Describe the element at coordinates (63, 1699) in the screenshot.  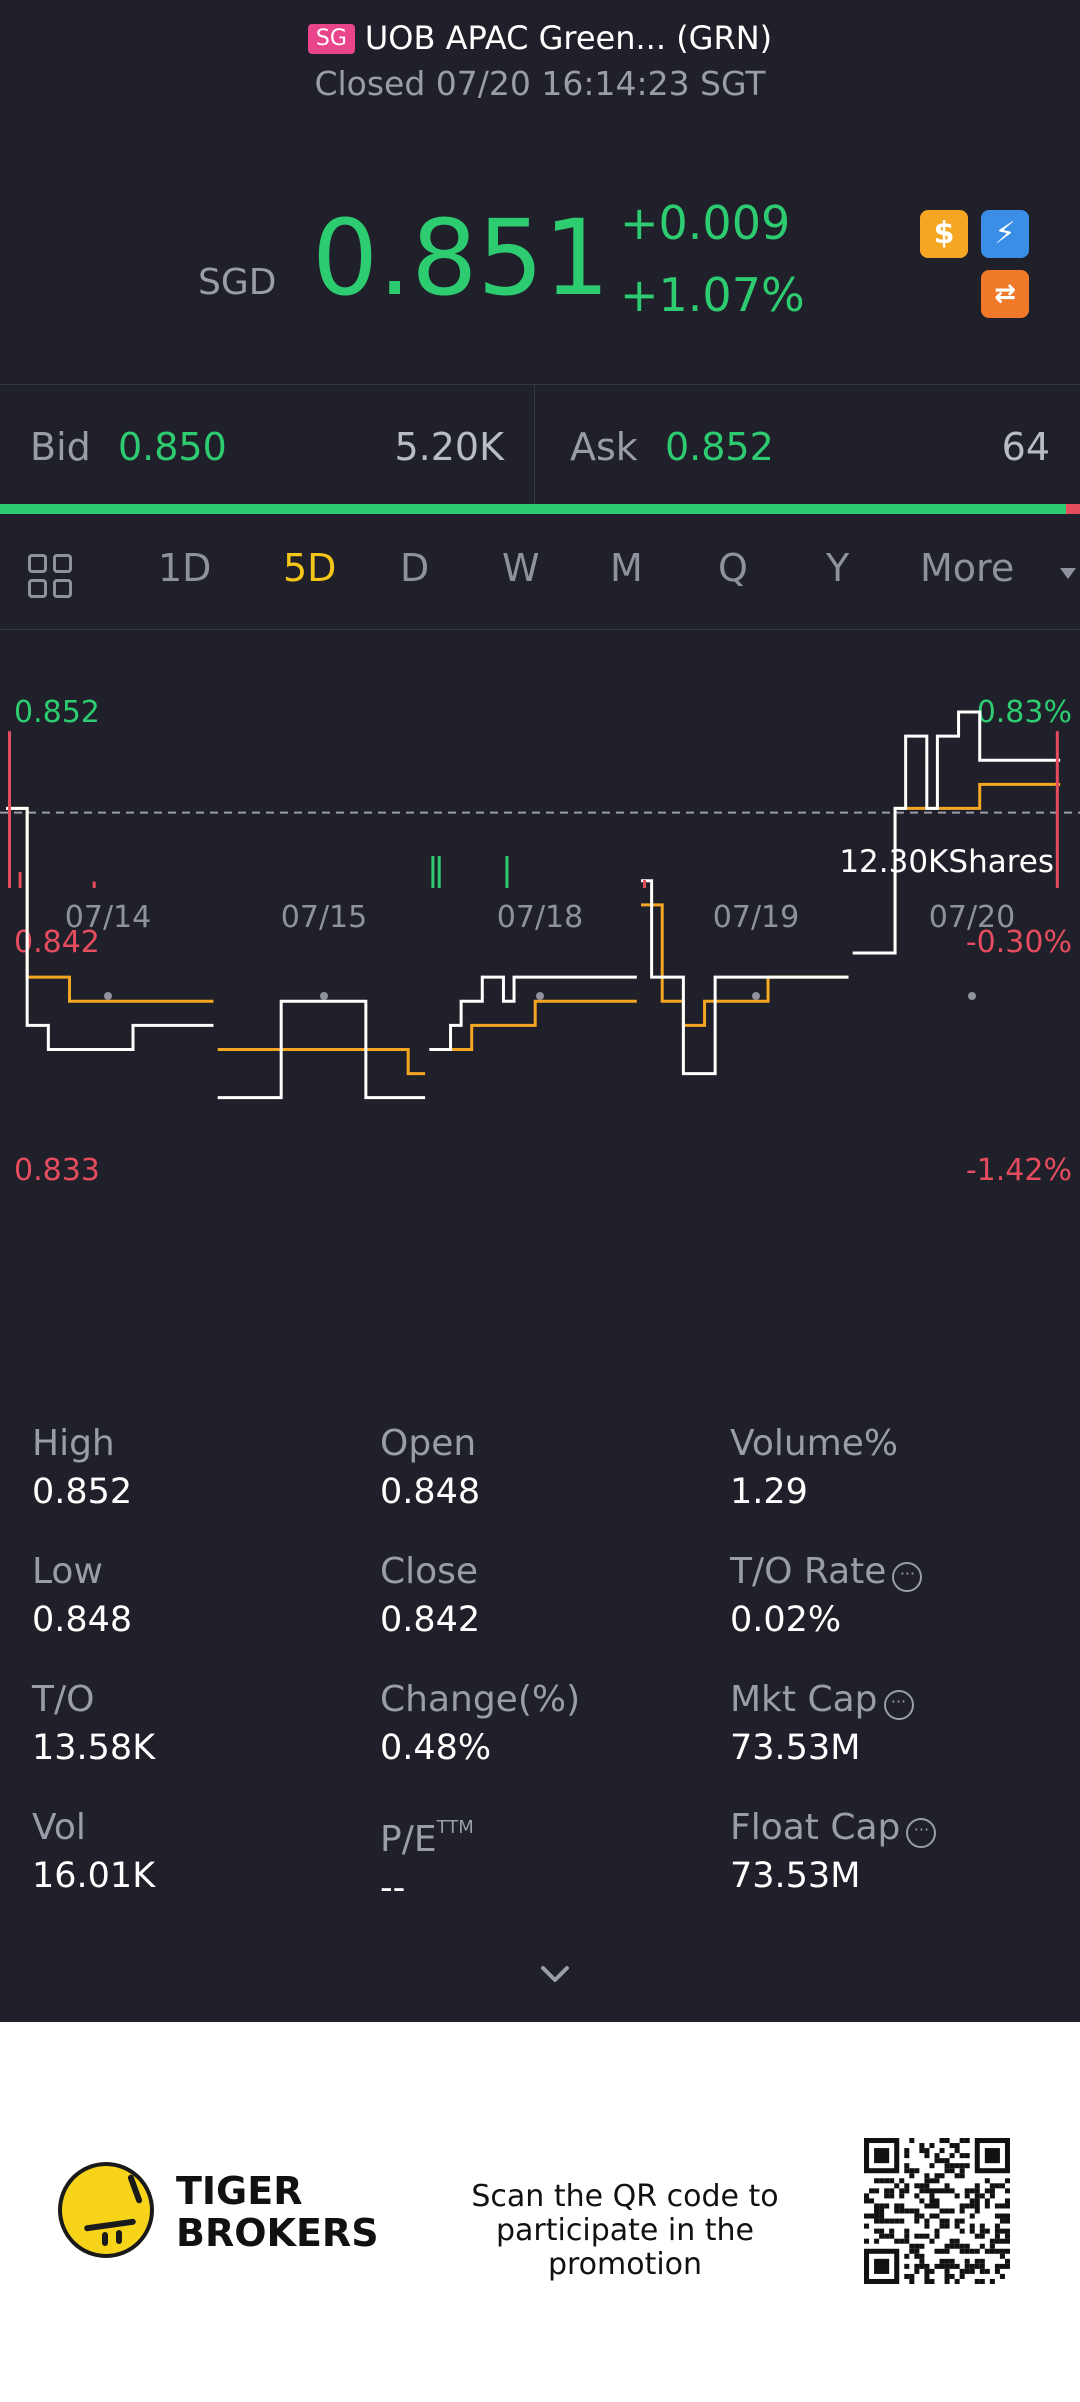
I see `stat-label: T/O` at that location.